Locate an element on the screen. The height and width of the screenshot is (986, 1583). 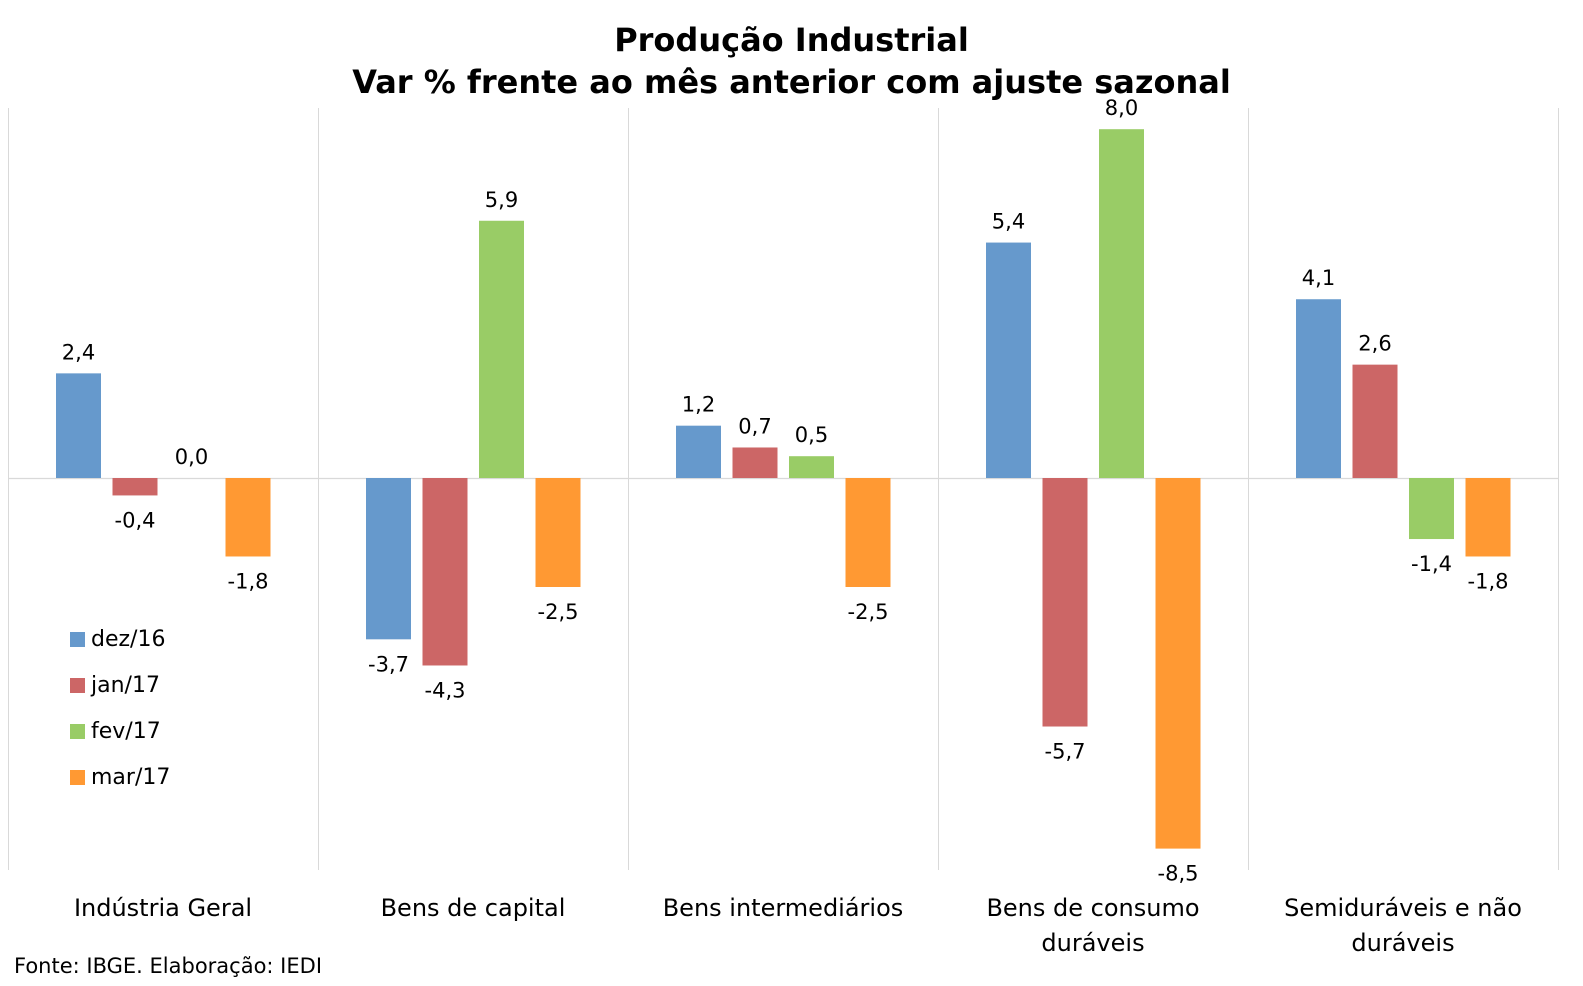
data-label: -0,4 is located at coordinates (135, 520).